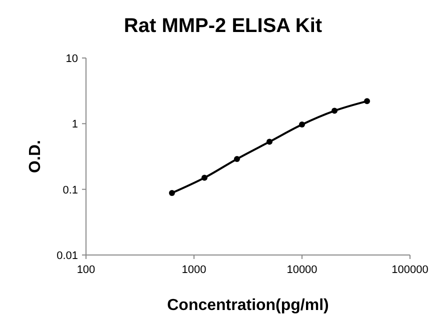  What do you see at coordinates (75, 124) in the screenshot?
I see `y-tick-label: 1` at bounding box center [75, 124].